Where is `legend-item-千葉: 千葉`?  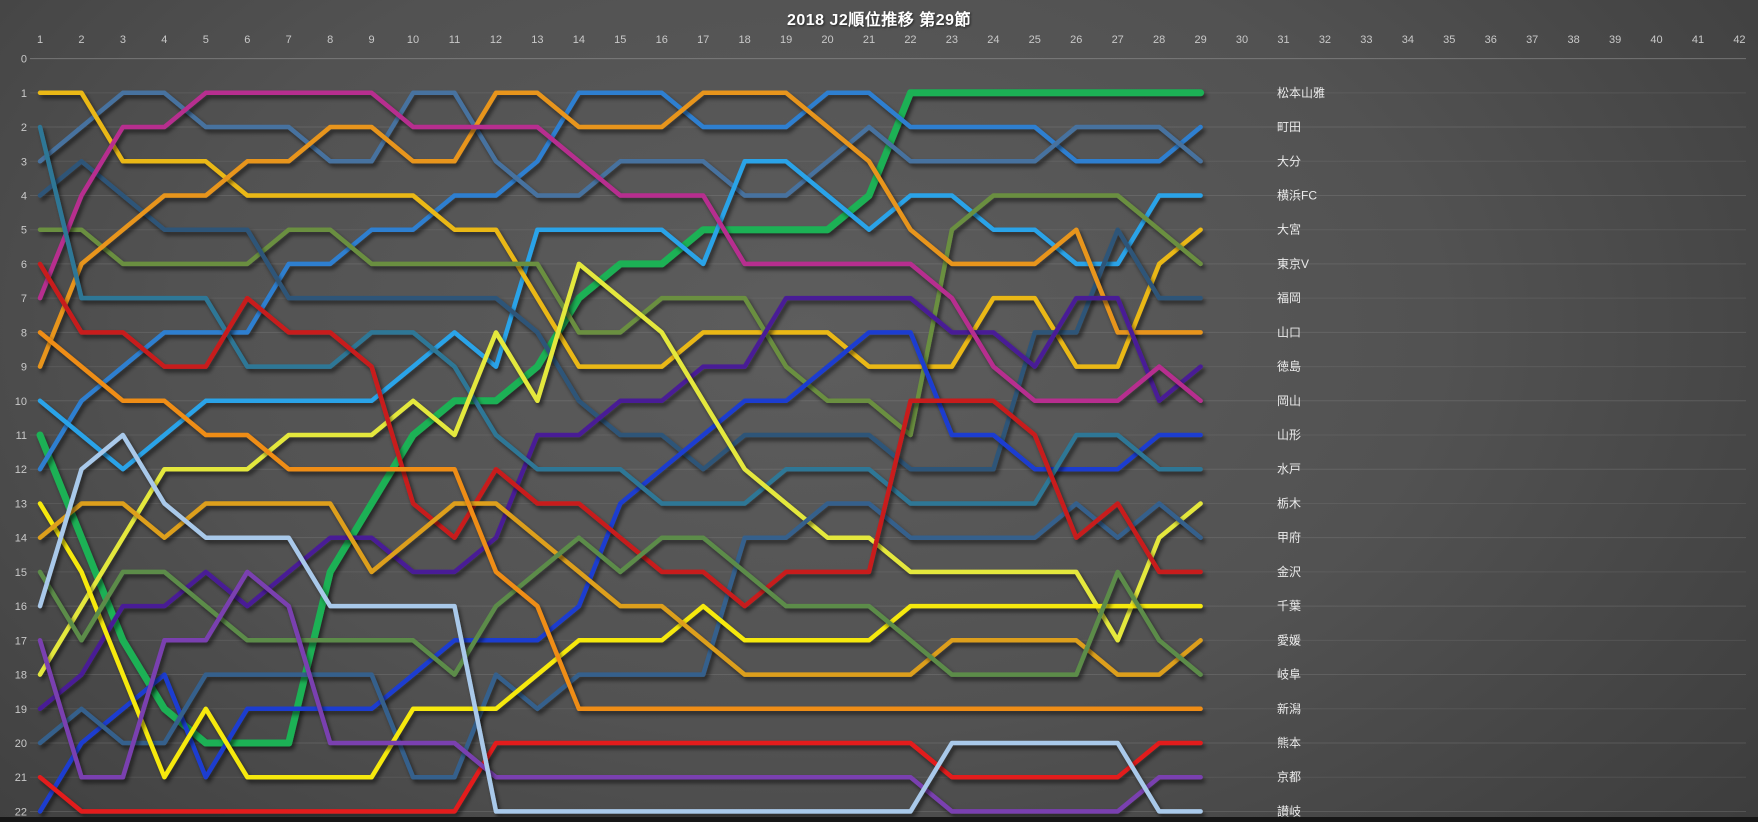
legend-item-千葉: 千葉 is located at coordinates (1271, 606).